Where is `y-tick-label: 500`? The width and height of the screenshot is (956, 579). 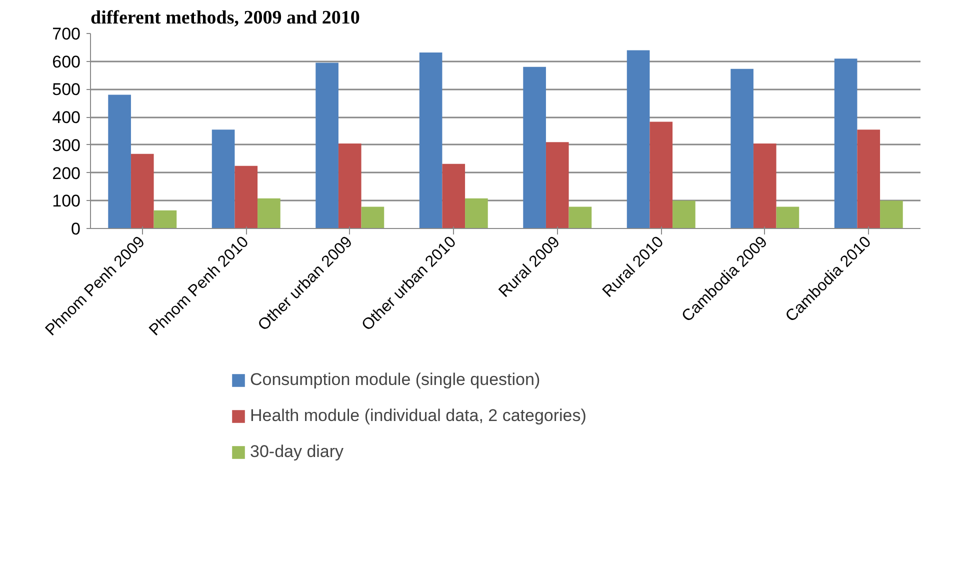 y-tick-label: 500 is located at coordinates (66, 90).